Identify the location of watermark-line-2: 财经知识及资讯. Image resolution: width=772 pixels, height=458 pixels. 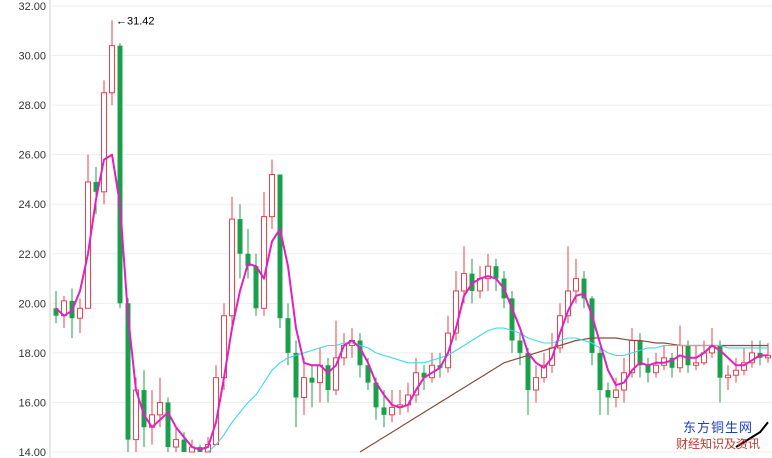
(717, 444).